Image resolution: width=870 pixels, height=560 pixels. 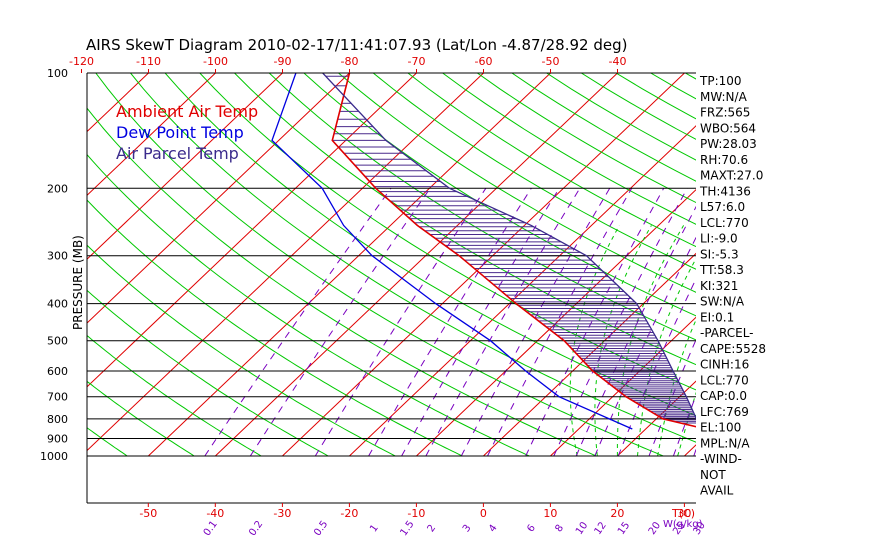 What do you see at coordinates (256, 528) in the screenshot?
I see `mixing-ratio-label: 0.2` at bounding box center [256, 528].